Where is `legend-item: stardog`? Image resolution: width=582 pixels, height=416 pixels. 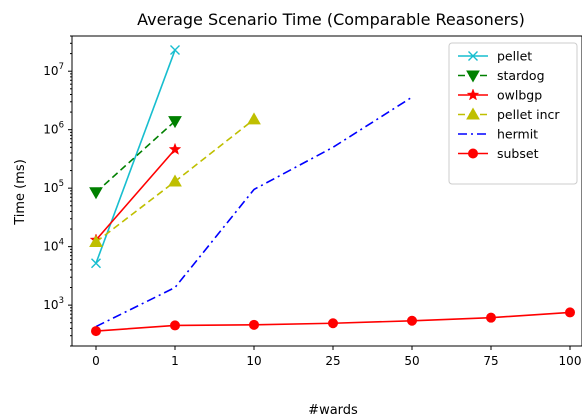
legend-item: stardog is located at coordinates (501, 75).